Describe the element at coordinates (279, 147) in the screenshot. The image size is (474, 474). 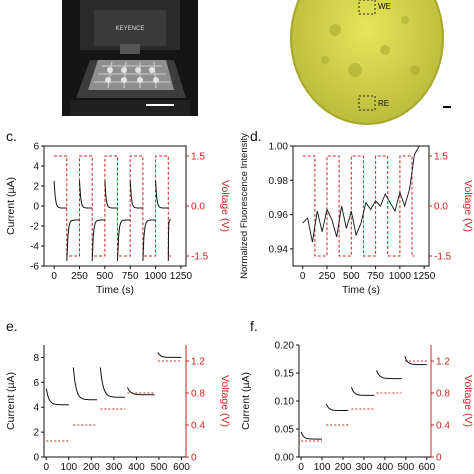
I see `y-tick-label: 1.00` at that location.